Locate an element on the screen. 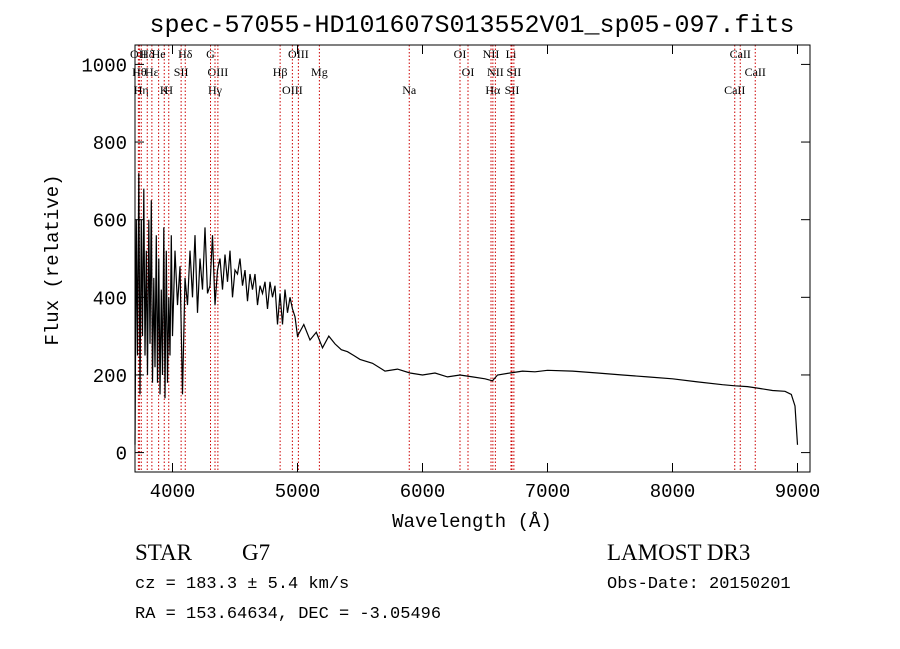 The width and height of the screenshot is (900, 649). line-label-4: Hε is located at coordinates (152, 72).